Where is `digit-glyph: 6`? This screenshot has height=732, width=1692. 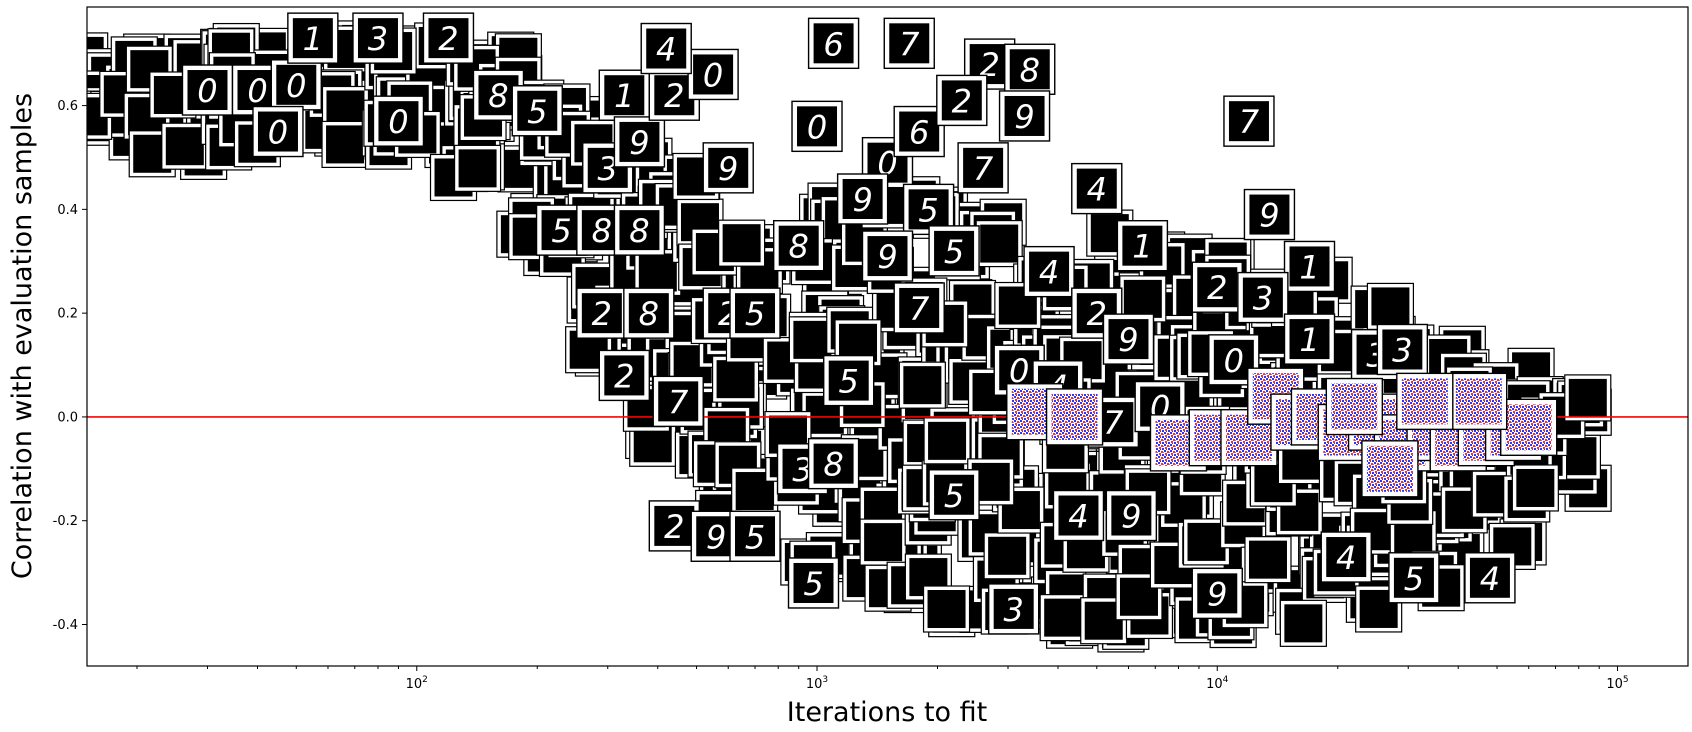 digit-glyph: 6 is located at coordinates (833, 44).